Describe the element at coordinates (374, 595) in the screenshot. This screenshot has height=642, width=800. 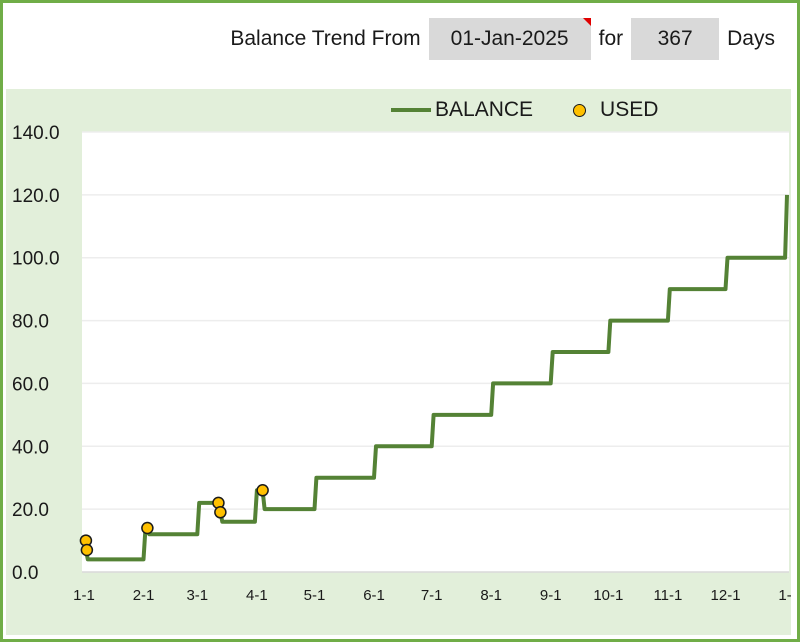
I see `x-tick-label: 6-1` at that location.